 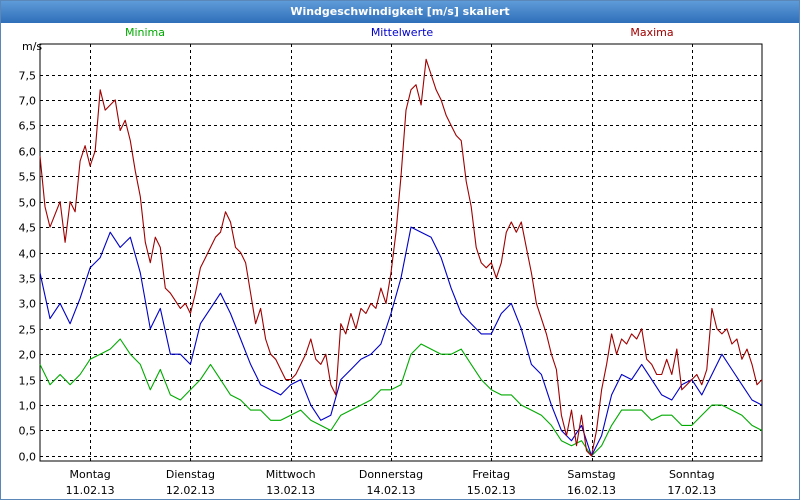 I want to click on x-tick-date: 15.02.13, so click(x=491, y=490).